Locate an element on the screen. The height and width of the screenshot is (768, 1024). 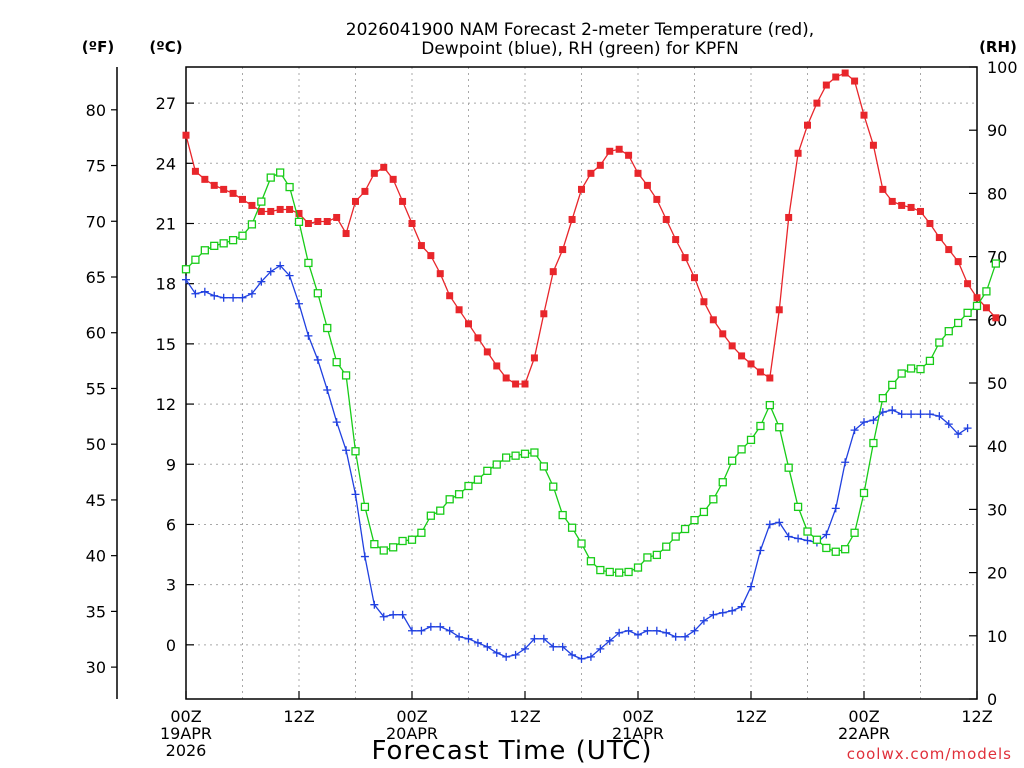
fahrenheit-tick-label: 50 is located at coordinates (96, 444).